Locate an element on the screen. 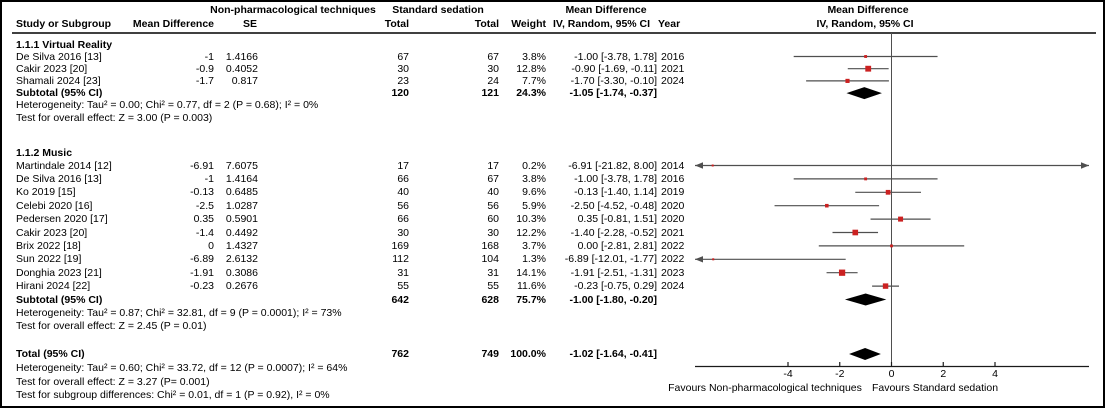 The height and width of the screenshot is (408, 1105). weight-value: 14.1% is located at coordinates (531, 272).